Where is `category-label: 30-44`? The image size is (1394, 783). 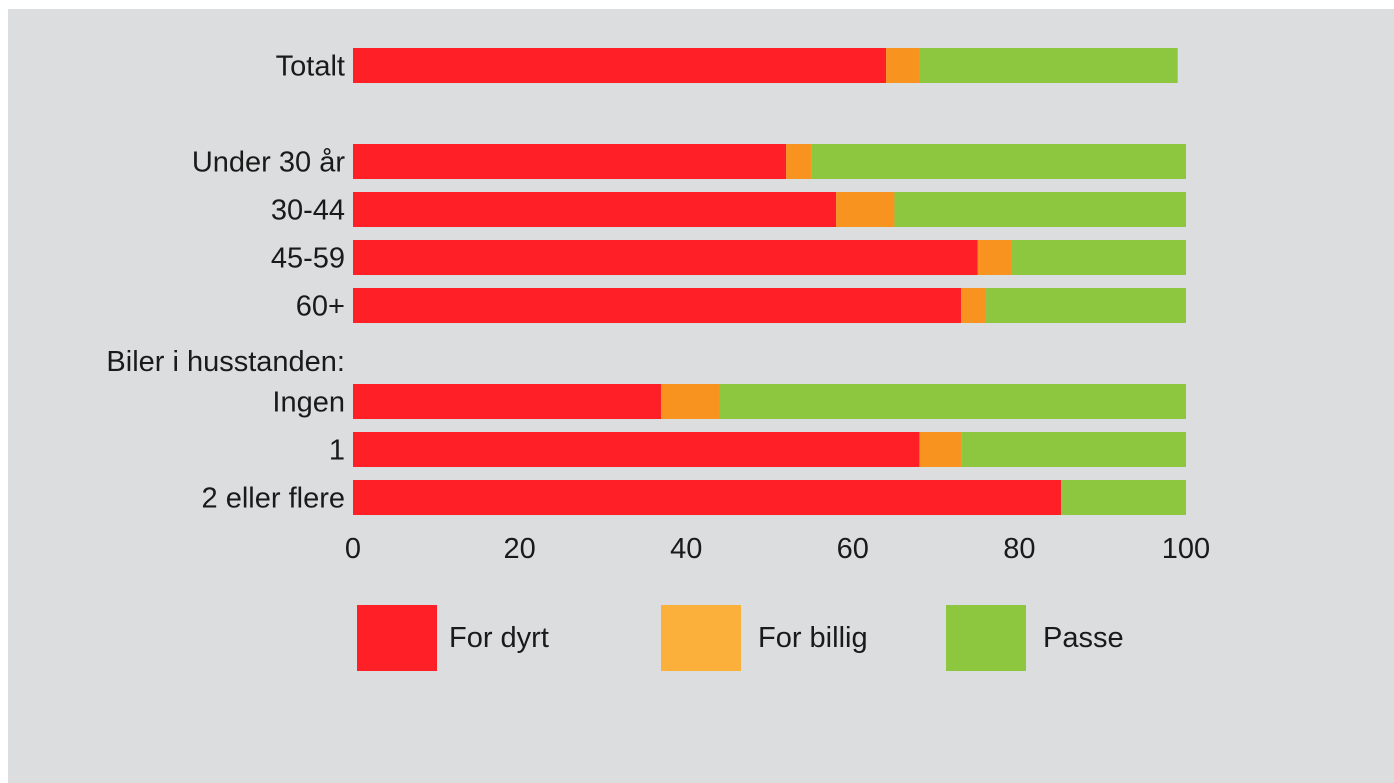
category-label: 30-44 is located at coordinates (308, 211).